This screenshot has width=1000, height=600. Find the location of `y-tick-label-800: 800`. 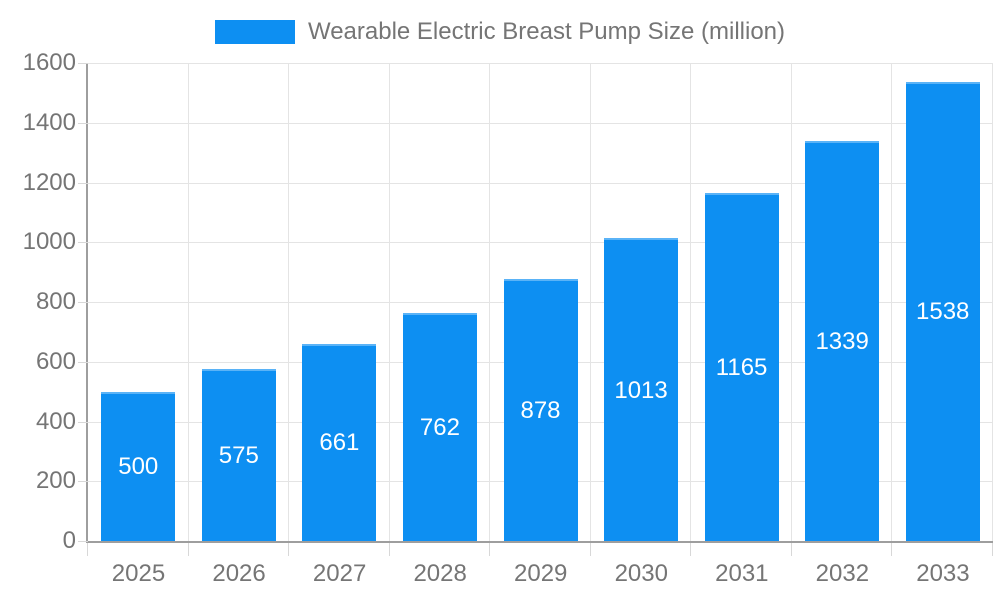

y-tick-label-800: 800 is located at coordinates (55, 301).